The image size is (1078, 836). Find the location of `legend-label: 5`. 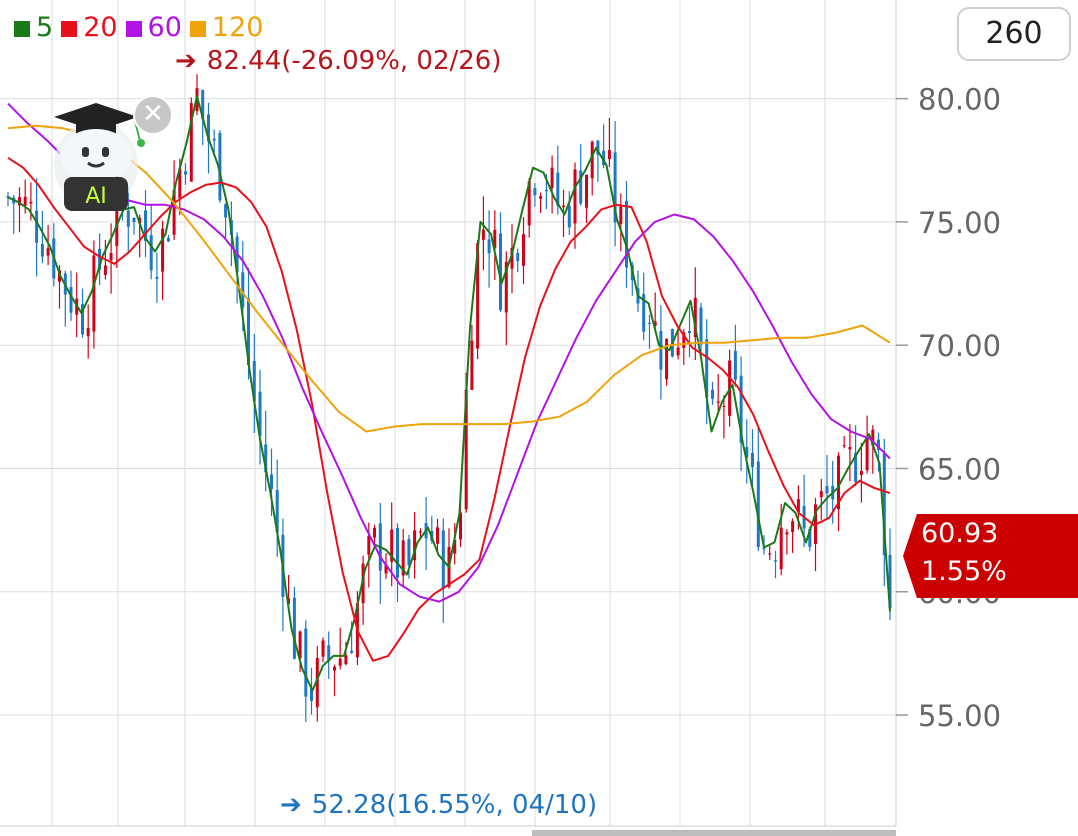

legend-label: 5 is located at coordinates (45, 27).